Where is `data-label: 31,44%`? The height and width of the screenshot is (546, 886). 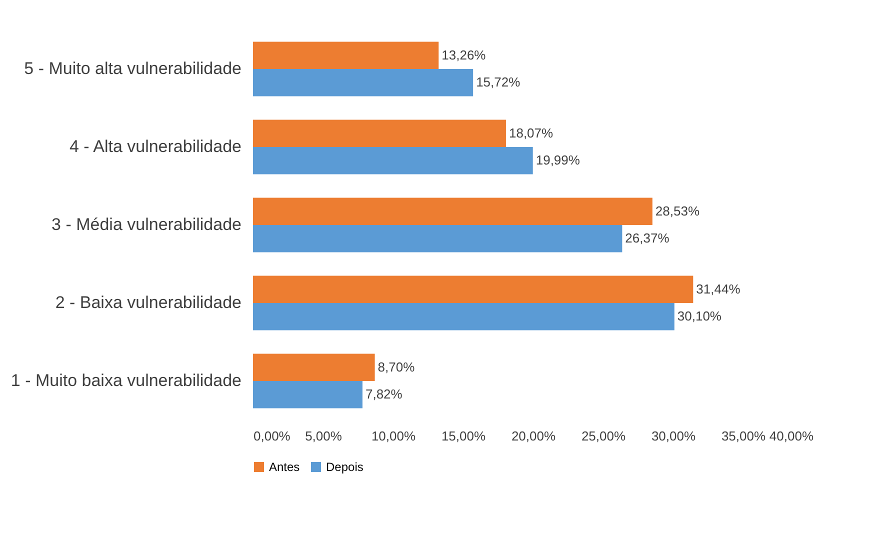
data-label: 31,44% is located at coordinates (718, 288).